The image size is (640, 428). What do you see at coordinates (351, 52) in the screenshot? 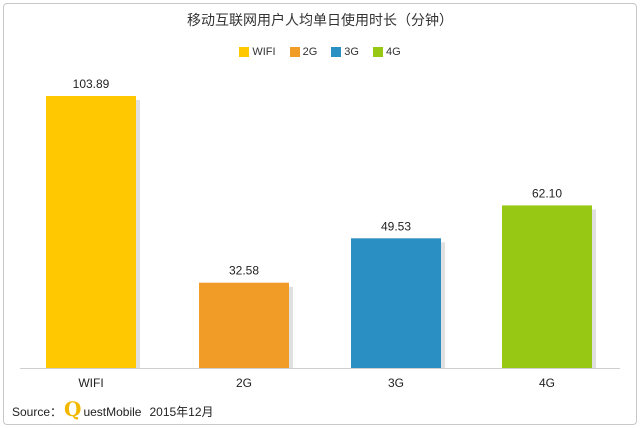
I see `legend-label-3g: 3G` at bounding box center [351, 52].